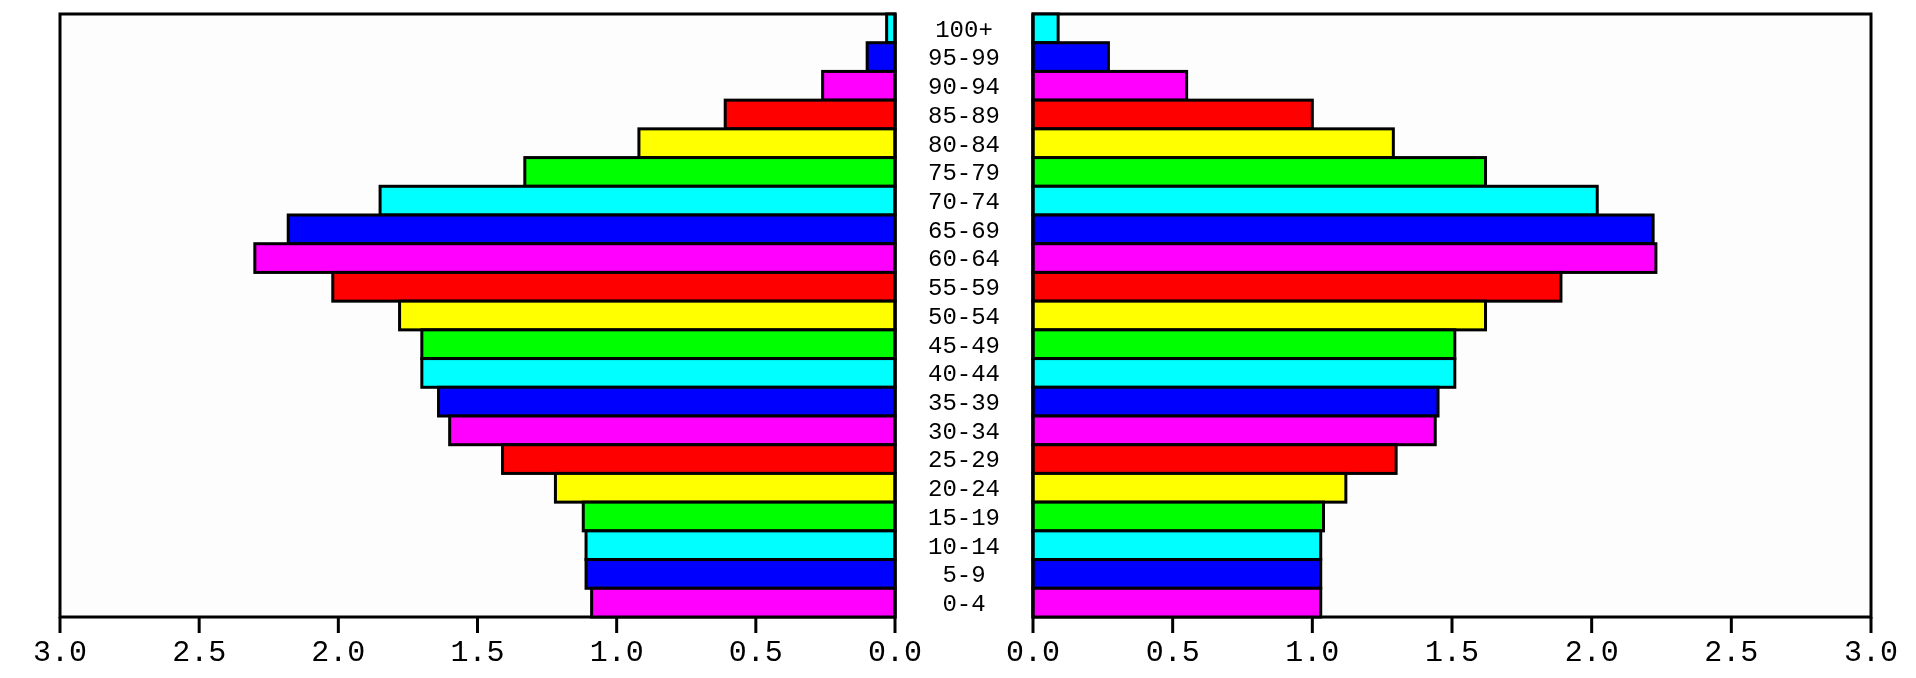  I want to click on y-tick-label: 60-64, so click(964, 260).